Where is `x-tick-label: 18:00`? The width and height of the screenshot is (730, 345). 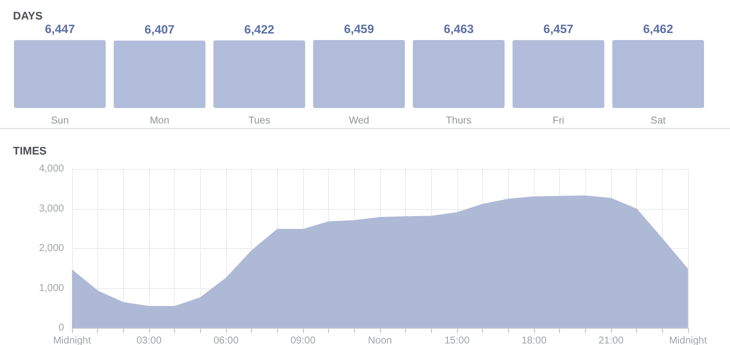 x-tick-label: 18:00 is located at coordinates (534, 340).